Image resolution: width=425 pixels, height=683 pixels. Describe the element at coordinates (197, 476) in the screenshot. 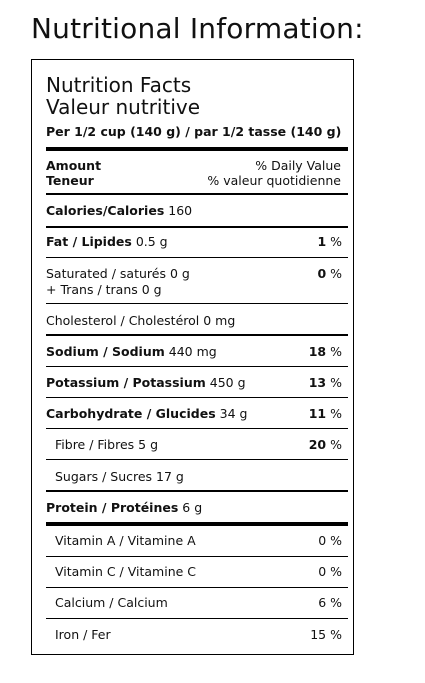

I see `sugars-row: Sugars / Sucres 17 g` at that location.